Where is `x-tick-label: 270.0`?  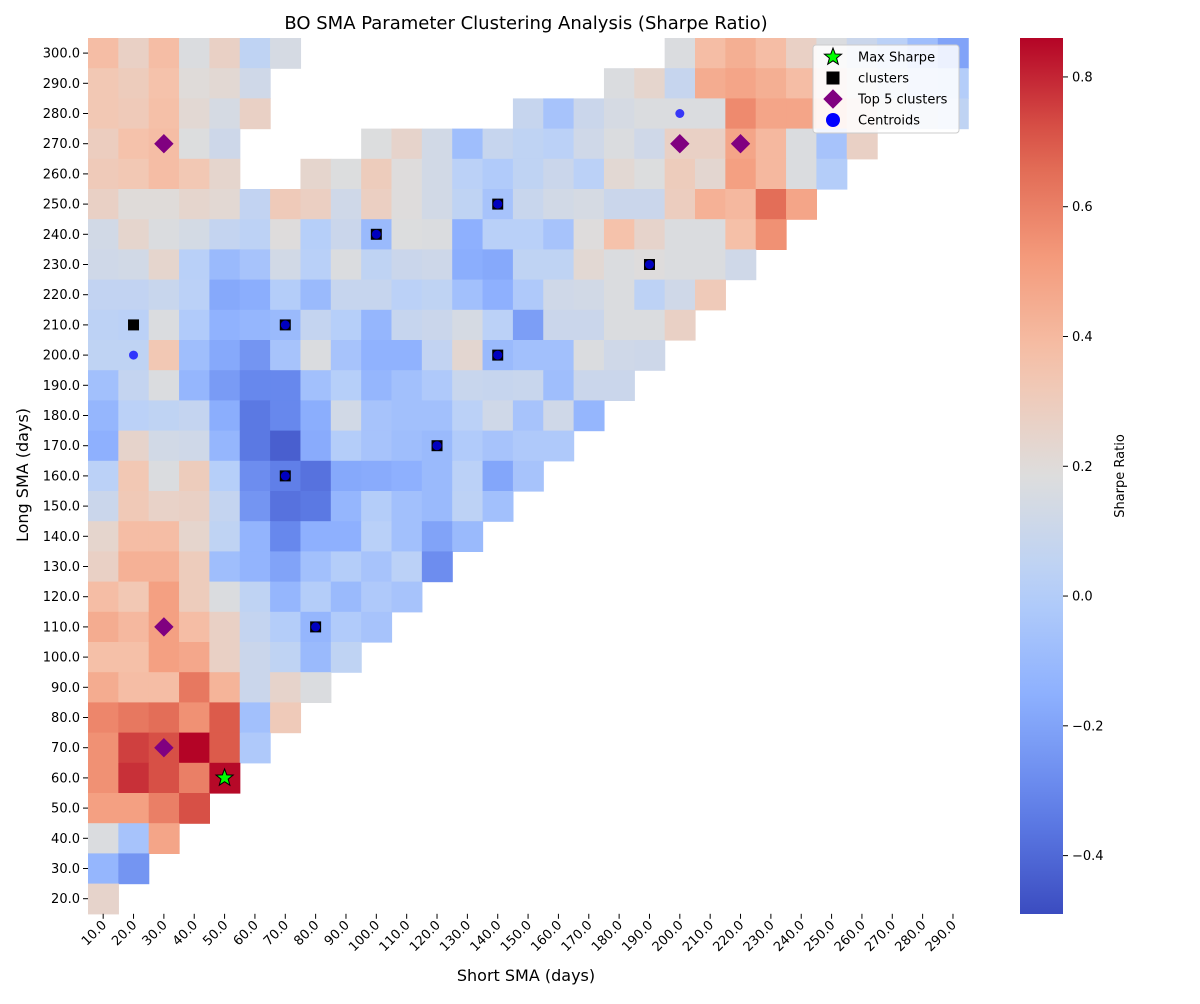 x-tick-label: 270.0 is located at coordinates (880, 936).